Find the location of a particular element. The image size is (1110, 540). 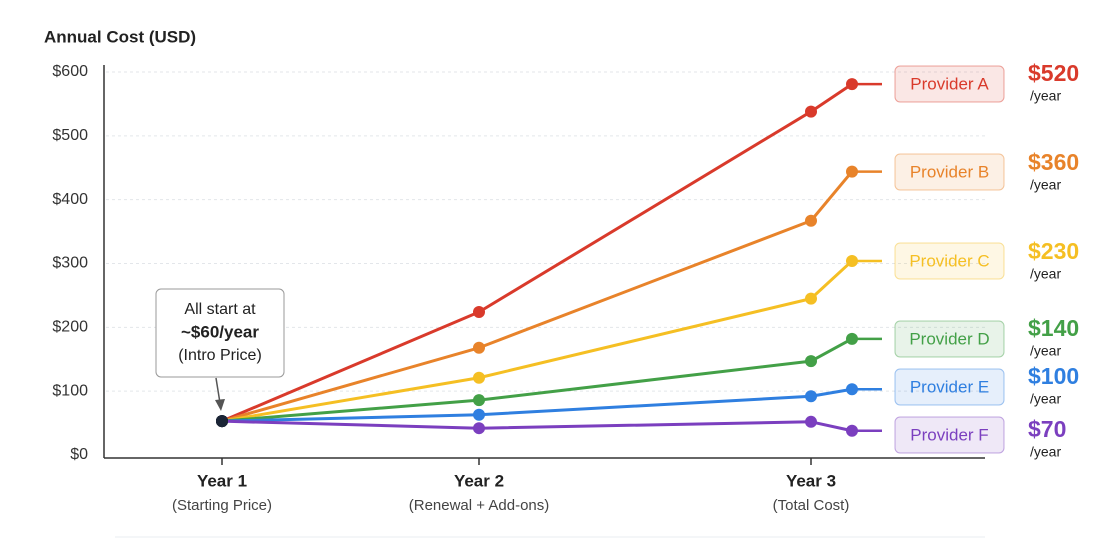

legend-label: Provider C is located at coordinates (949, 260).